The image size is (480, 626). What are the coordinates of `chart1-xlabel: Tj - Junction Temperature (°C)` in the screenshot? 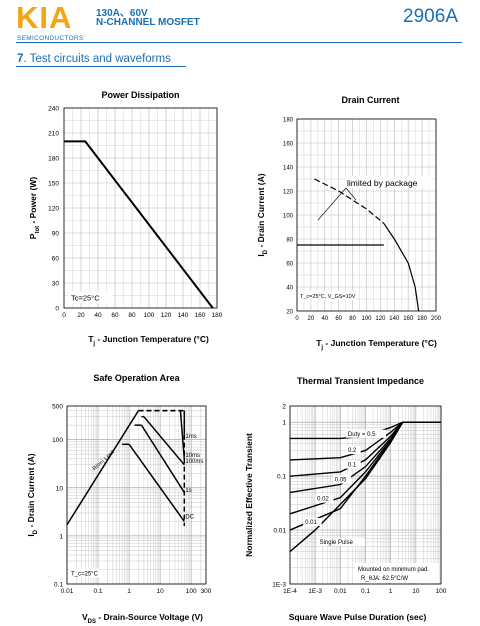 It's located at (148, 340).